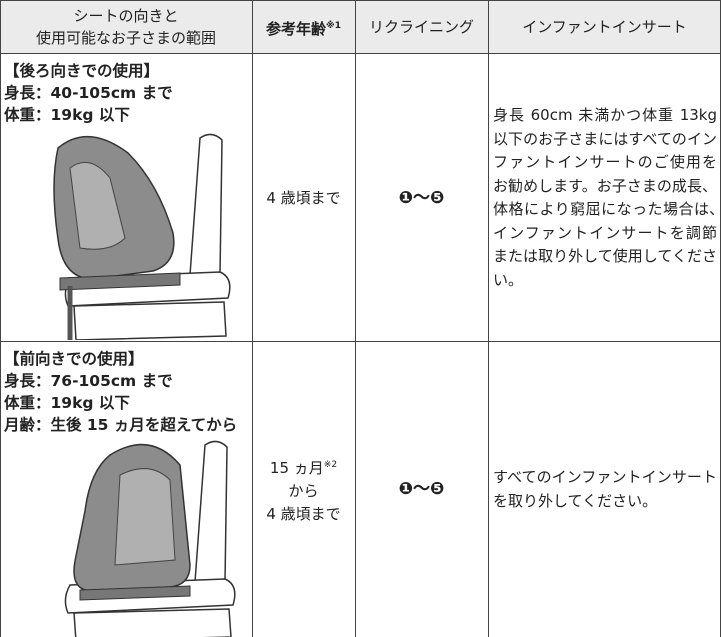 This screenshot has width=721, height=637. What do you see at coordinates (88, 381) in the screenshot?
I see `condition: 身長：76-105cm まで` at bounding box center [88, 381].